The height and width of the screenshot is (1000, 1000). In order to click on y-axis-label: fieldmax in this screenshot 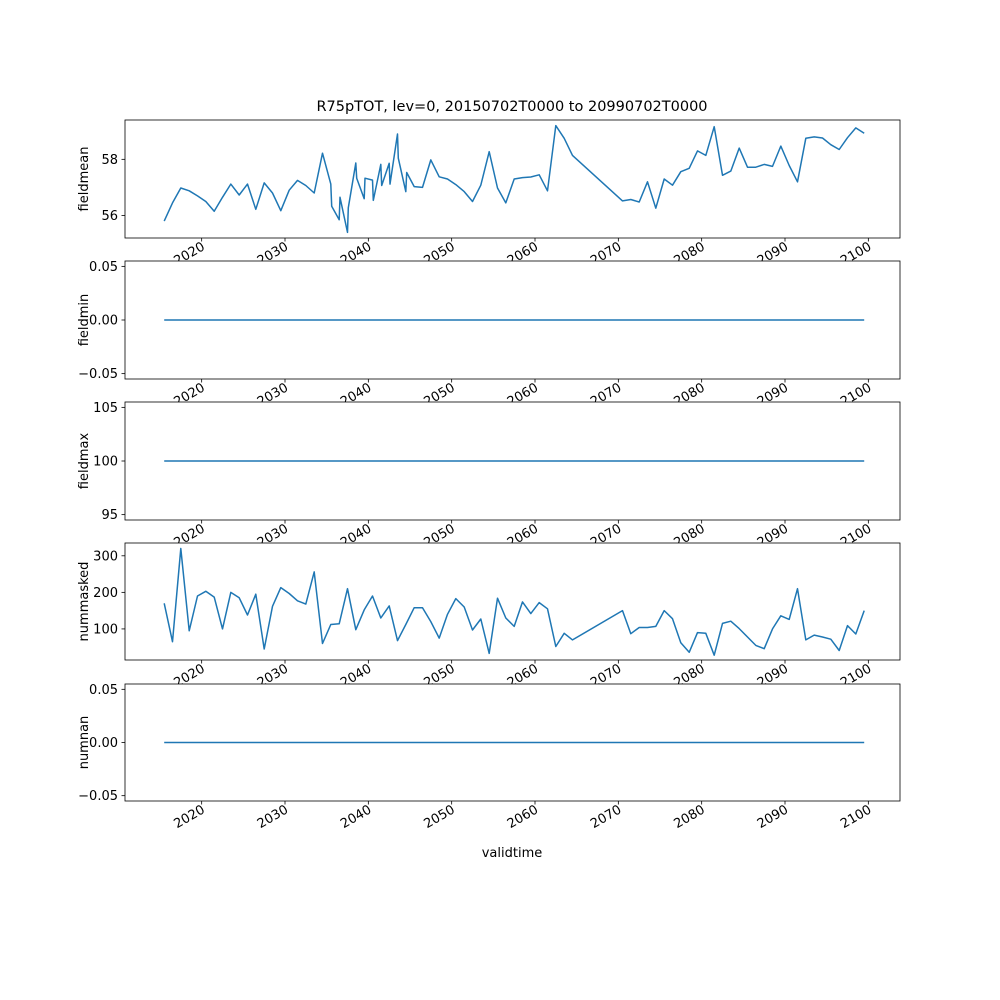, I will do `click(84, 461)`.